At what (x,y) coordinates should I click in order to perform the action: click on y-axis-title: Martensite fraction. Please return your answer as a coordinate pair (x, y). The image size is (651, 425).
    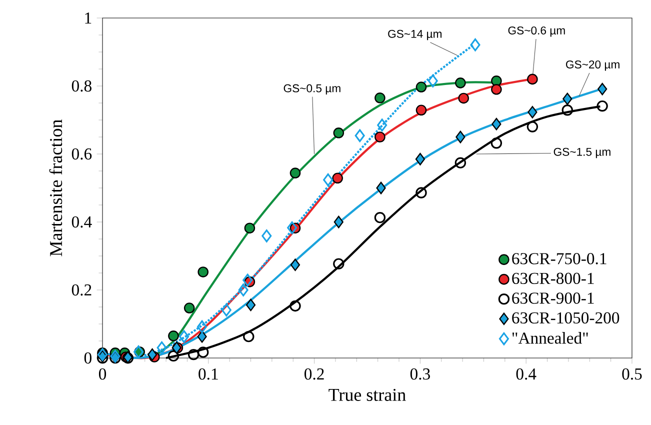
    Looking at the image, I should click on (55, 188).